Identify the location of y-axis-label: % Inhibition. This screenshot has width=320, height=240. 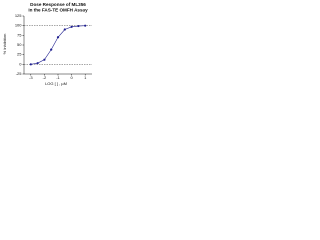
(4, 44).